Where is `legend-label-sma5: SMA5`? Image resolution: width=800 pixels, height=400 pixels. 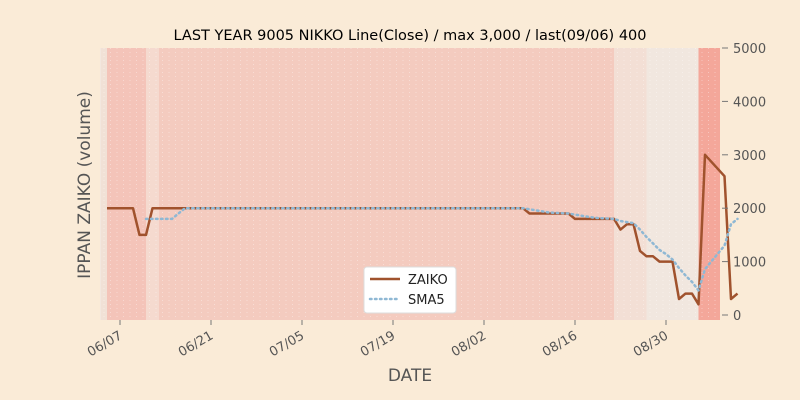 legend-label-sma5: SMA5 is located at coordinates (426, 300).